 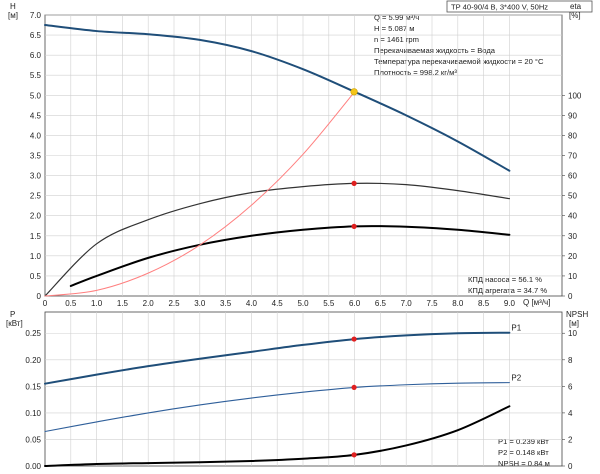 What do you see at coordinates (33, 386) in the screenshot?
I see `power-tick-label: 0.15` at bounding box center [33, 386].